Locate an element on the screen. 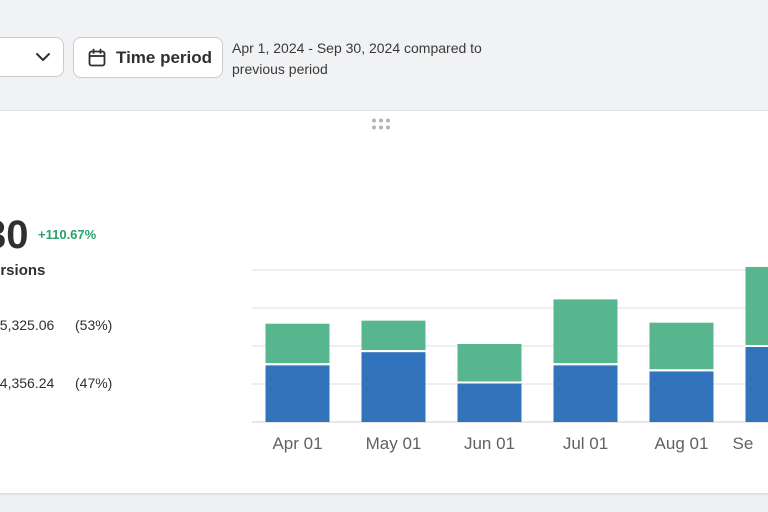  x-tick-label: Jun 01 is located at coordinates (489, 443).